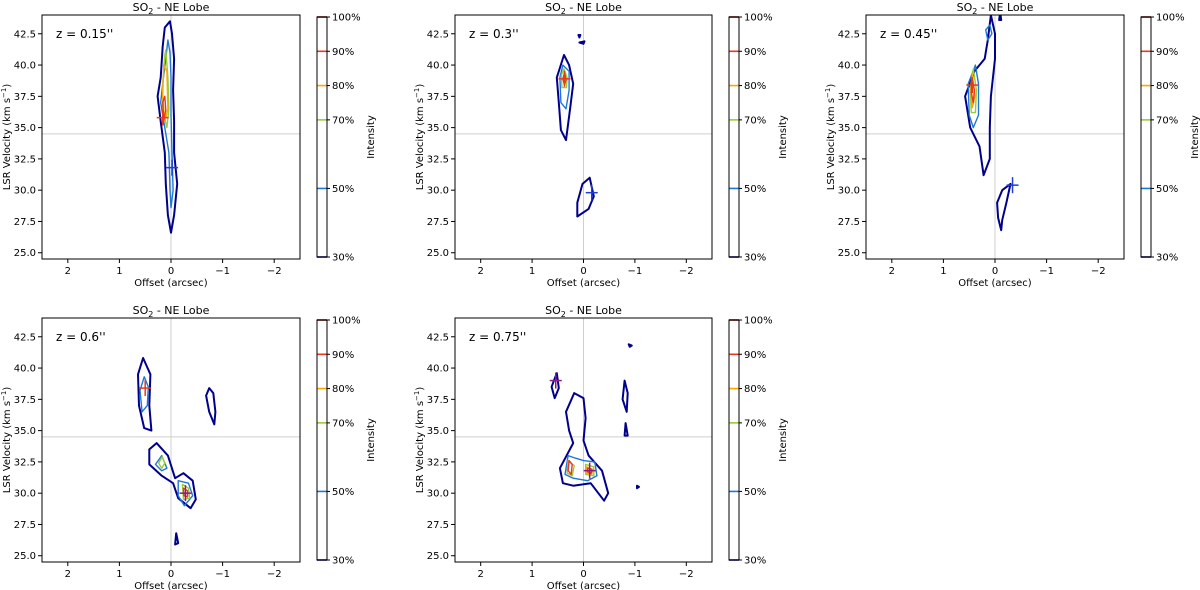 The height and width of the screenshot is (590, 1200). I want to click on panel-redshift-label: z = 0.6'', so click(81, 337).